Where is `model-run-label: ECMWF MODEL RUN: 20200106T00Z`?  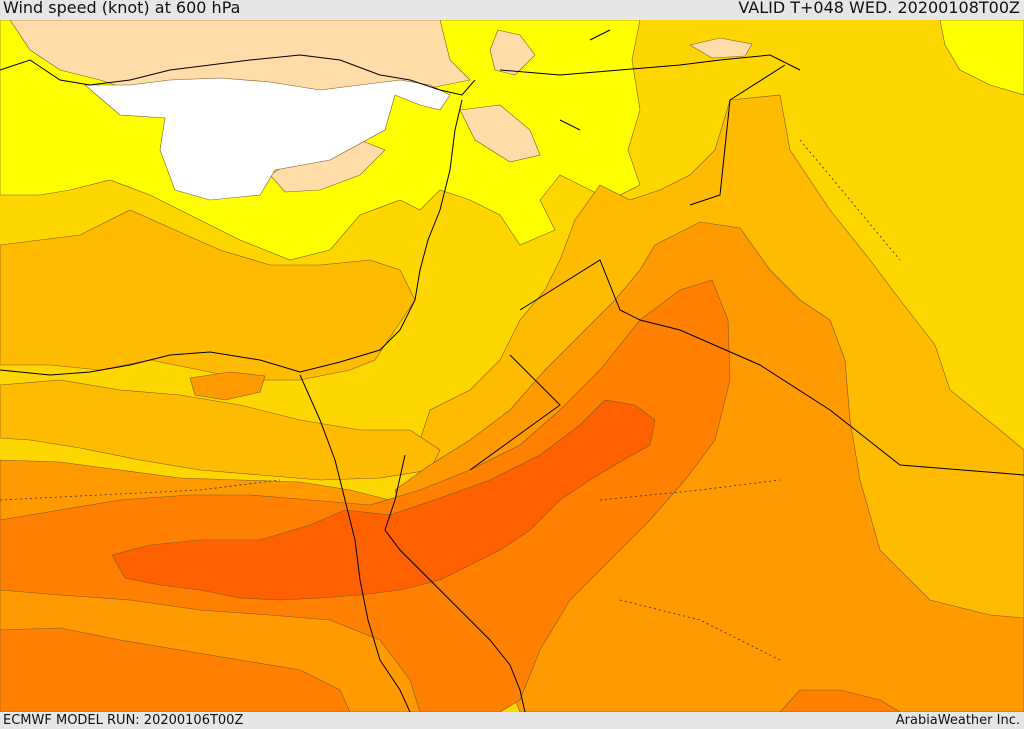
model-run-label: ECMWF MODEL RUN: 20200106T00Z is located at coordinates (123, 720).